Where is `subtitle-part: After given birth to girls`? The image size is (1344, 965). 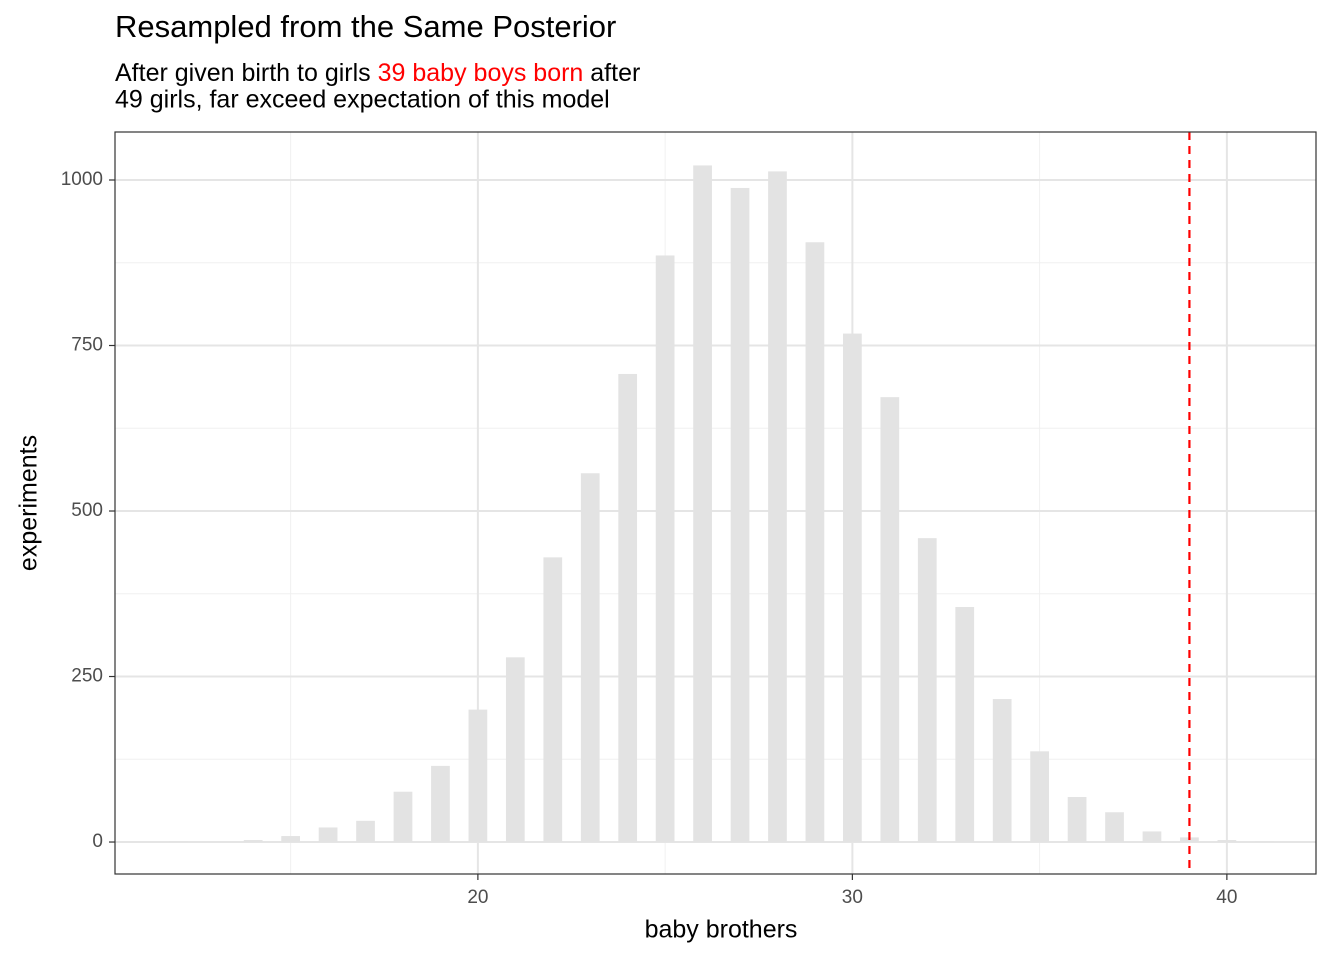 subtitle-part: After given birth to girls is located at coordinates (246, 73).